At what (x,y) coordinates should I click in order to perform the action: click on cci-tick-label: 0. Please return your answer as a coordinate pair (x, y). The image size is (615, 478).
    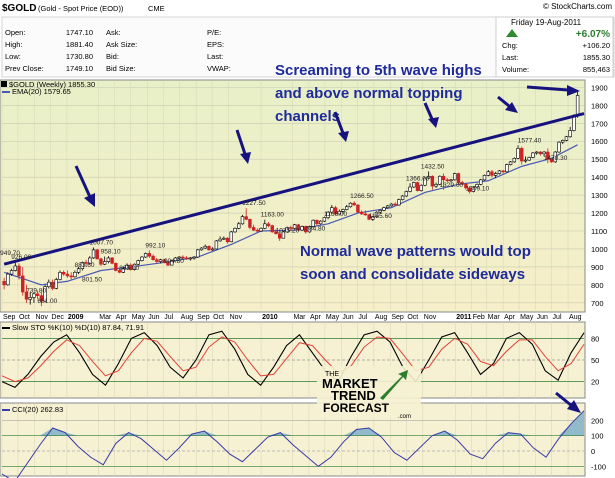
    Looking at the image, I should click on (593, 451).